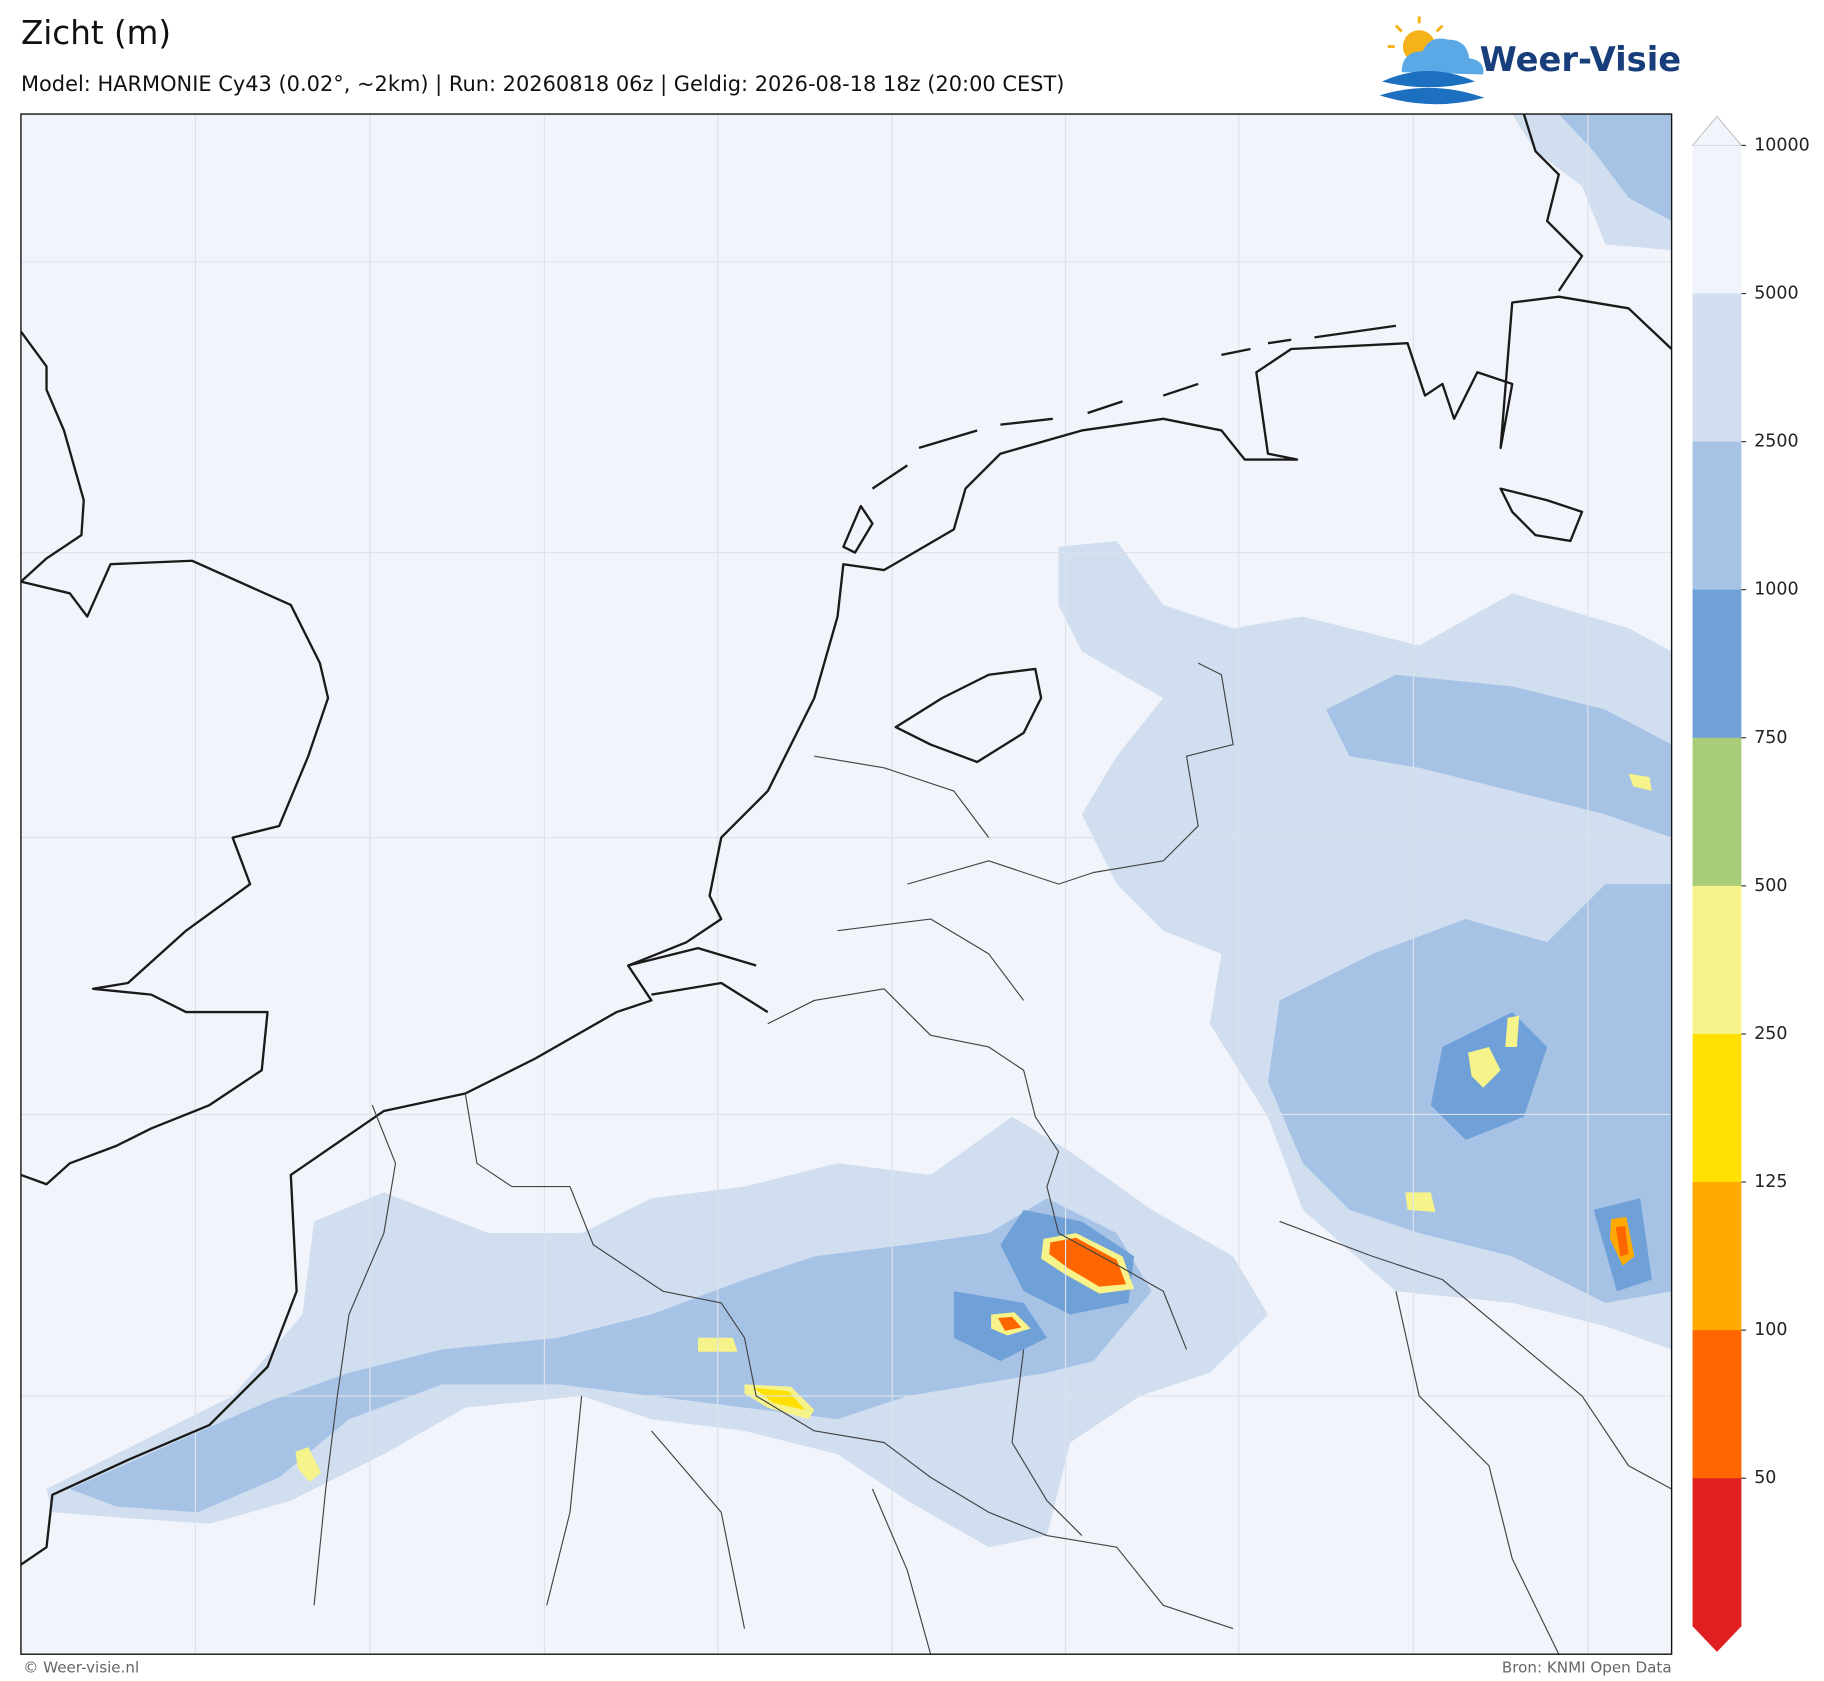  What do you see at coordinates (1781, 145) in the screenshot?
I see `colorbar-tick-label: 10000` at bounding box center [1781, 145].